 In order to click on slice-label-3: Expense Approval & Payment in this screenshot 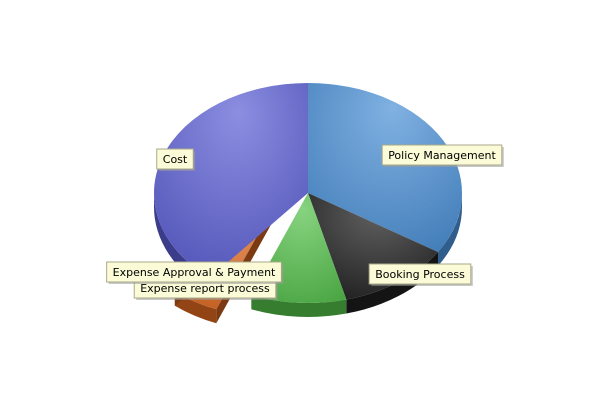, I will do `click(195, 272)`.